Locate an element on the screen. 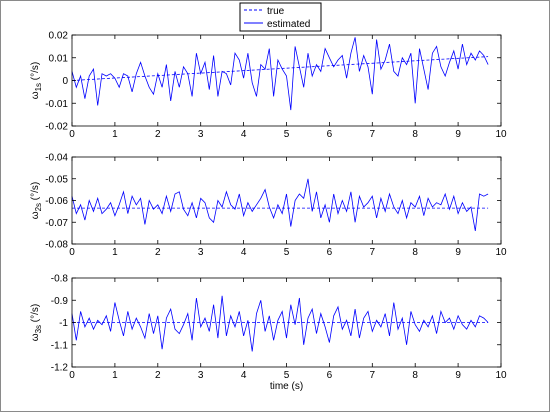 This screenshot has width=550, height=416. y-tick-label: 0.01 is located at coordinates (59, 58).